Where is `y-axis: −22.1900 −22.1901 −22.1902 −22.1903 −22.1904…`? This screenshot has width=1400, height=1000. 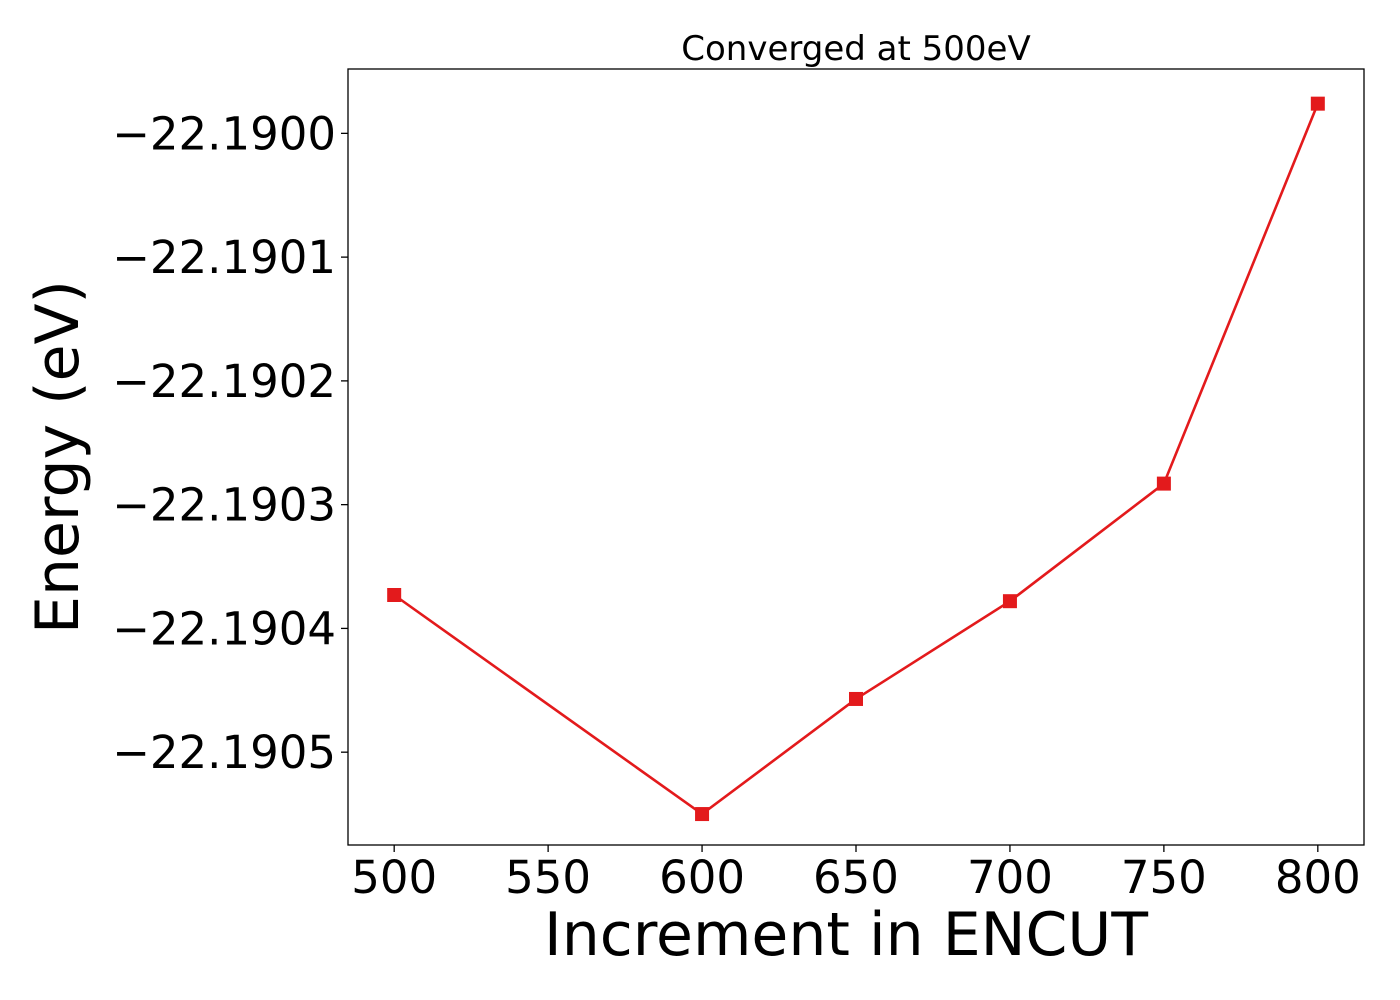 y-axis: −22.1900 −22.1901 −22.1902 −22.1903 −22.1904… is located at coordinates (230, 443).